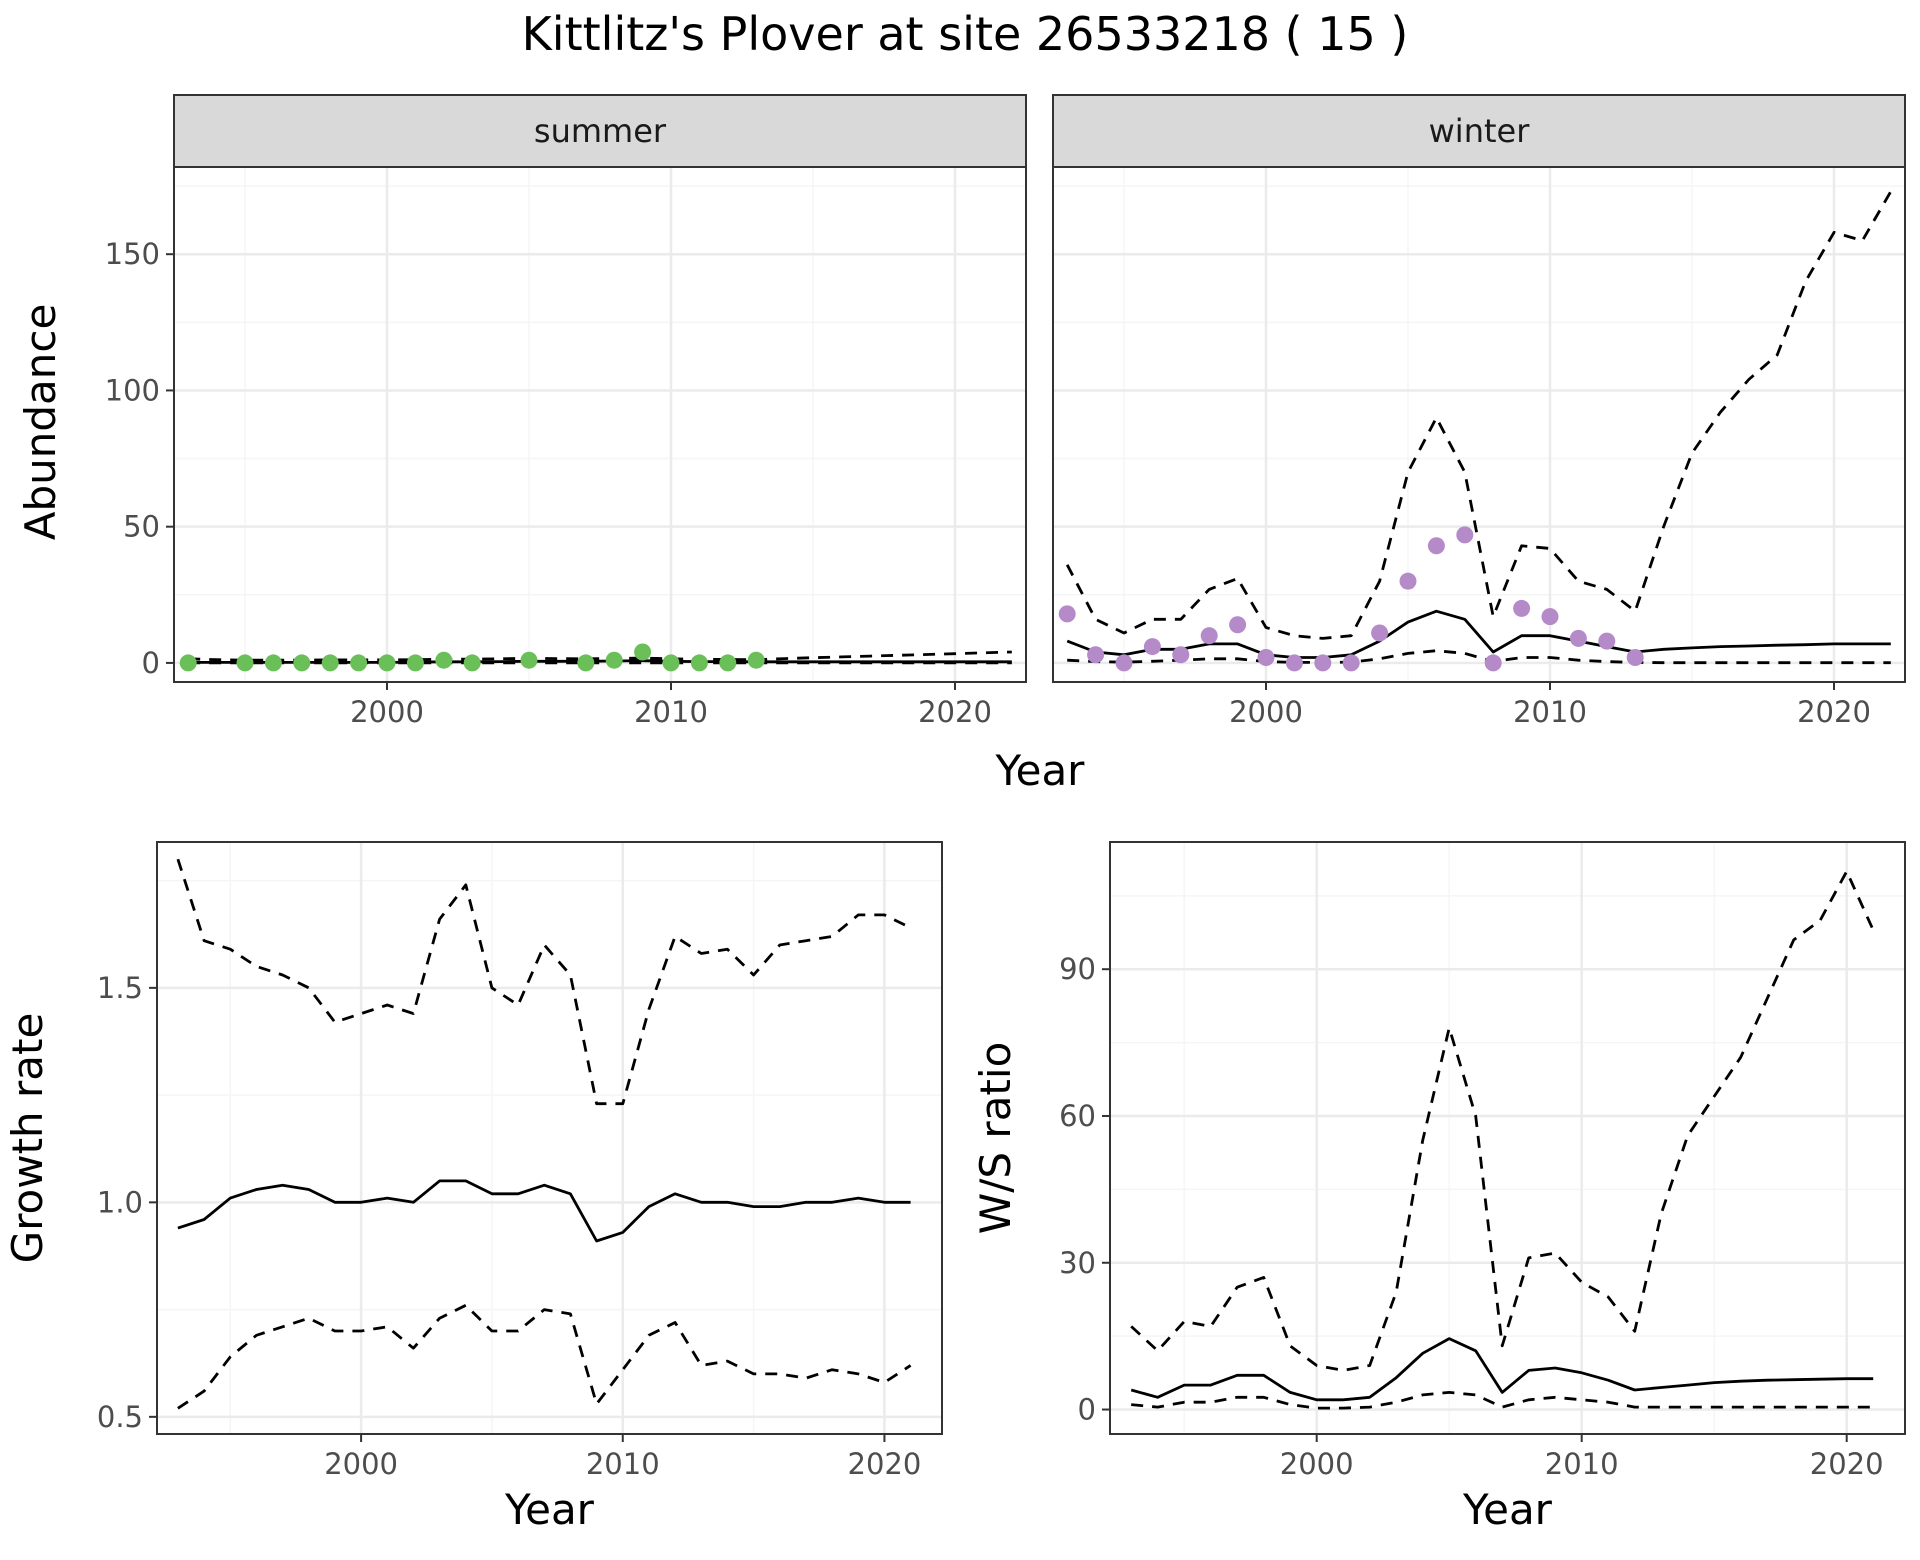 The width and height of the screenshot is (1920, 1560). What do you see at coordinates (120, 988) in the screenshot?
I see `y-tick-label: 1.5` at bounding box center [120, 988].